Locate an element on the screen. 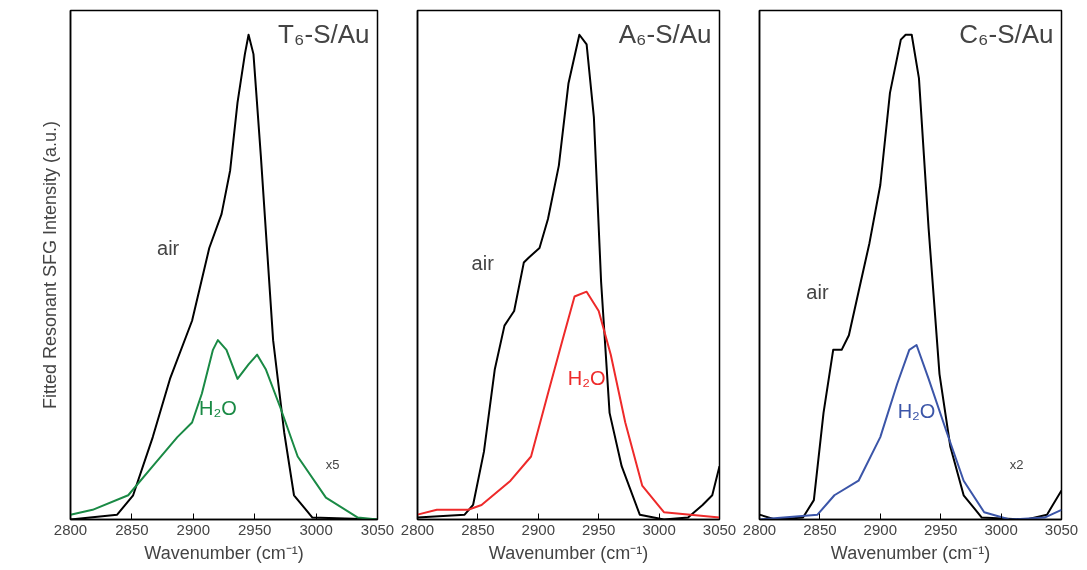  chart-title: C₆-S/Au is located at coordinates (1006, 33).